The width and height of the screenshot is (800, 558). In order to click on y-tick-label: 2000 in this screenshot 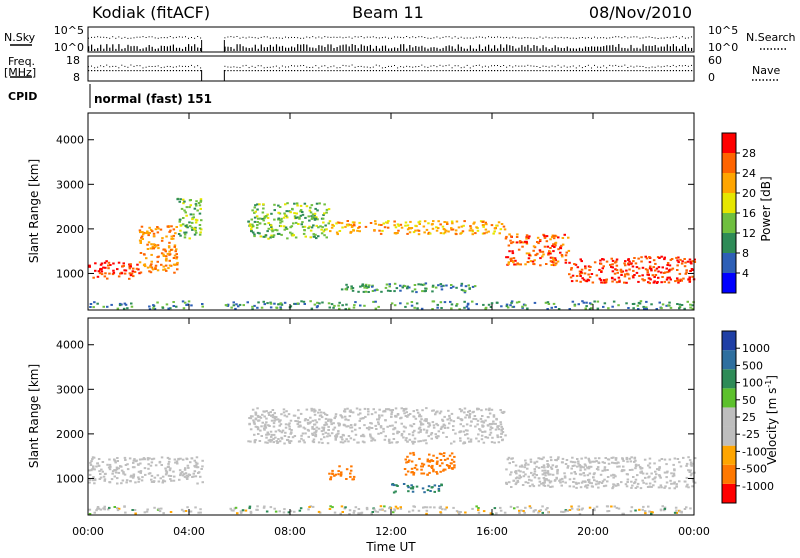, I will do `click(70, 229)`.